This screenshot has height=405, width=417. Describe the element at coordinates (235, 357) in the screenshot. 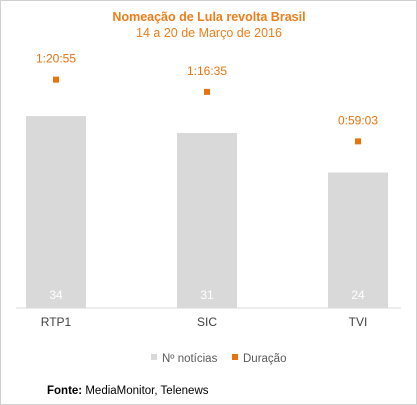

I see `legend-swatch-duracao` at that location.